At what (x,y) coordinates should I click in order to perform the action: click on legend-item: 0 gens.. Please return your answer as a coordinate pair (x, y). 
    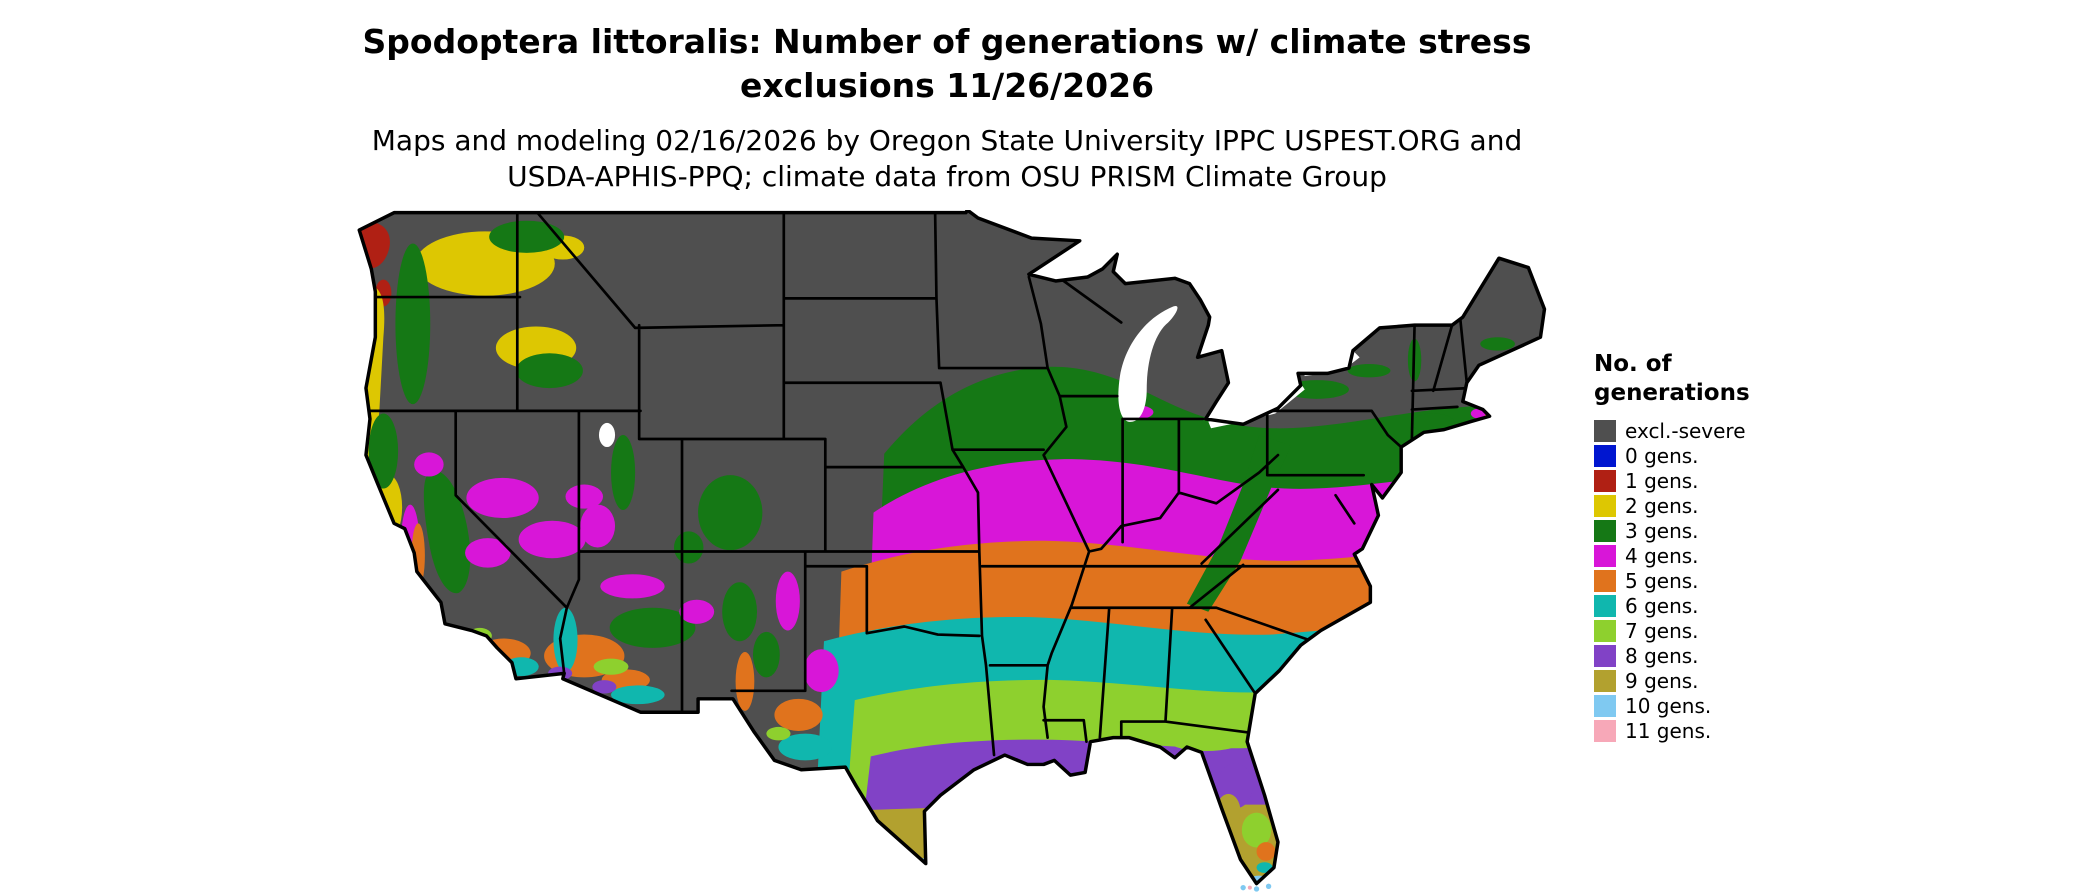
    Looking at the image, I should click on (1672, 455).